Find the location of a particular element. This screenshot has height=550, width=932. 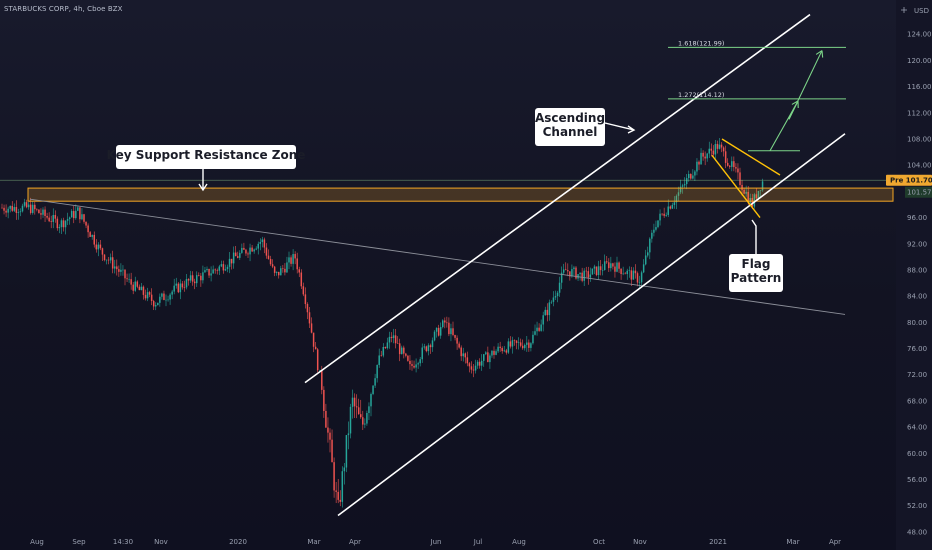

x-tick-label: Jul is located at coordinates (478, 542).